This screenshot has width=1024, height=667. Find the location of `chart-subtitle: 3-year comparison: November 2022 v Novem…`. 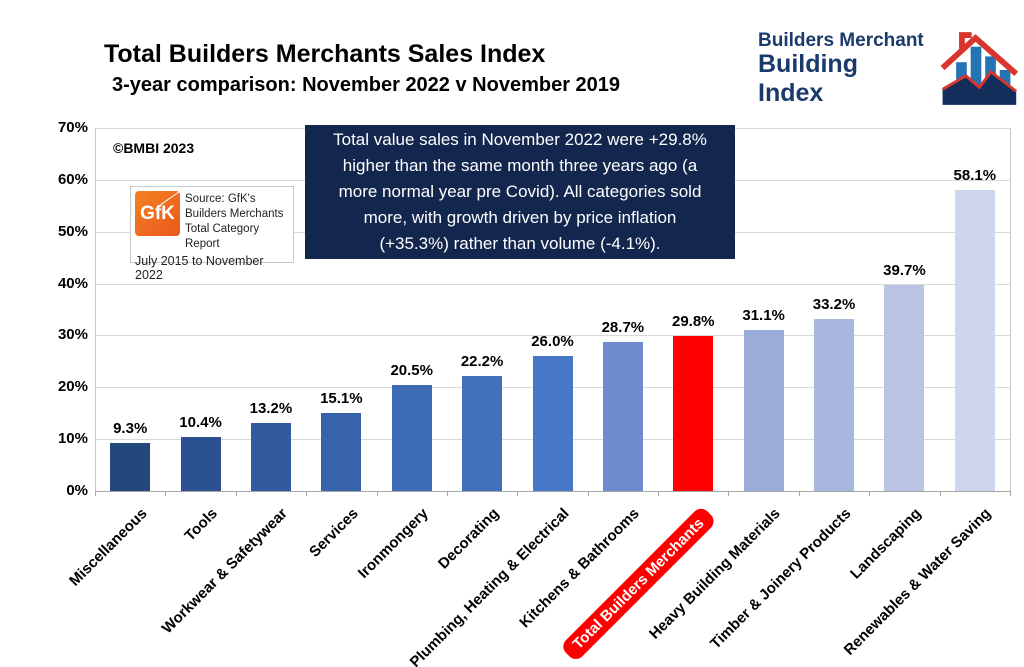

chart-subtitle: 3-year comparison: November 2022 v Novem… is located at coordinates (366, 85).